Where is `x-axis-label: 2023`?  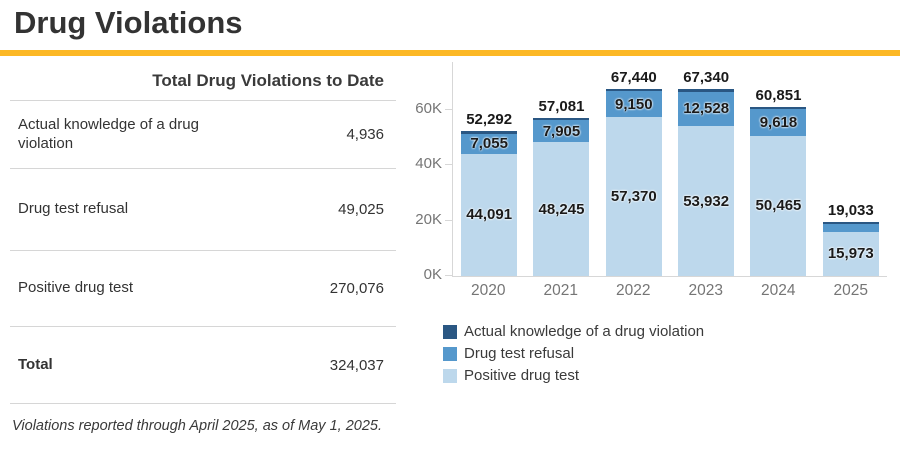
x-axis-label: 2023 is located at coordinates (705, 290).